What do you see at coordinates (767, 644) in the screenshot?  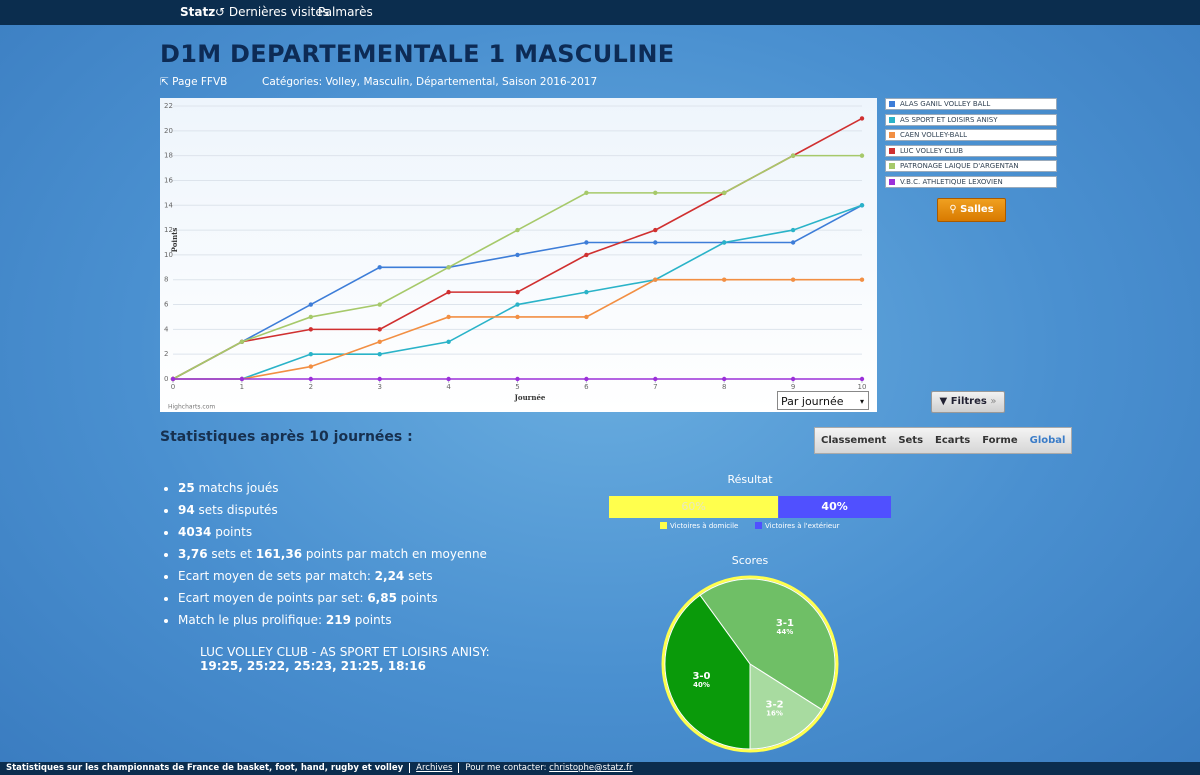 I see `pie-slice` at bounding box center [767, 644].